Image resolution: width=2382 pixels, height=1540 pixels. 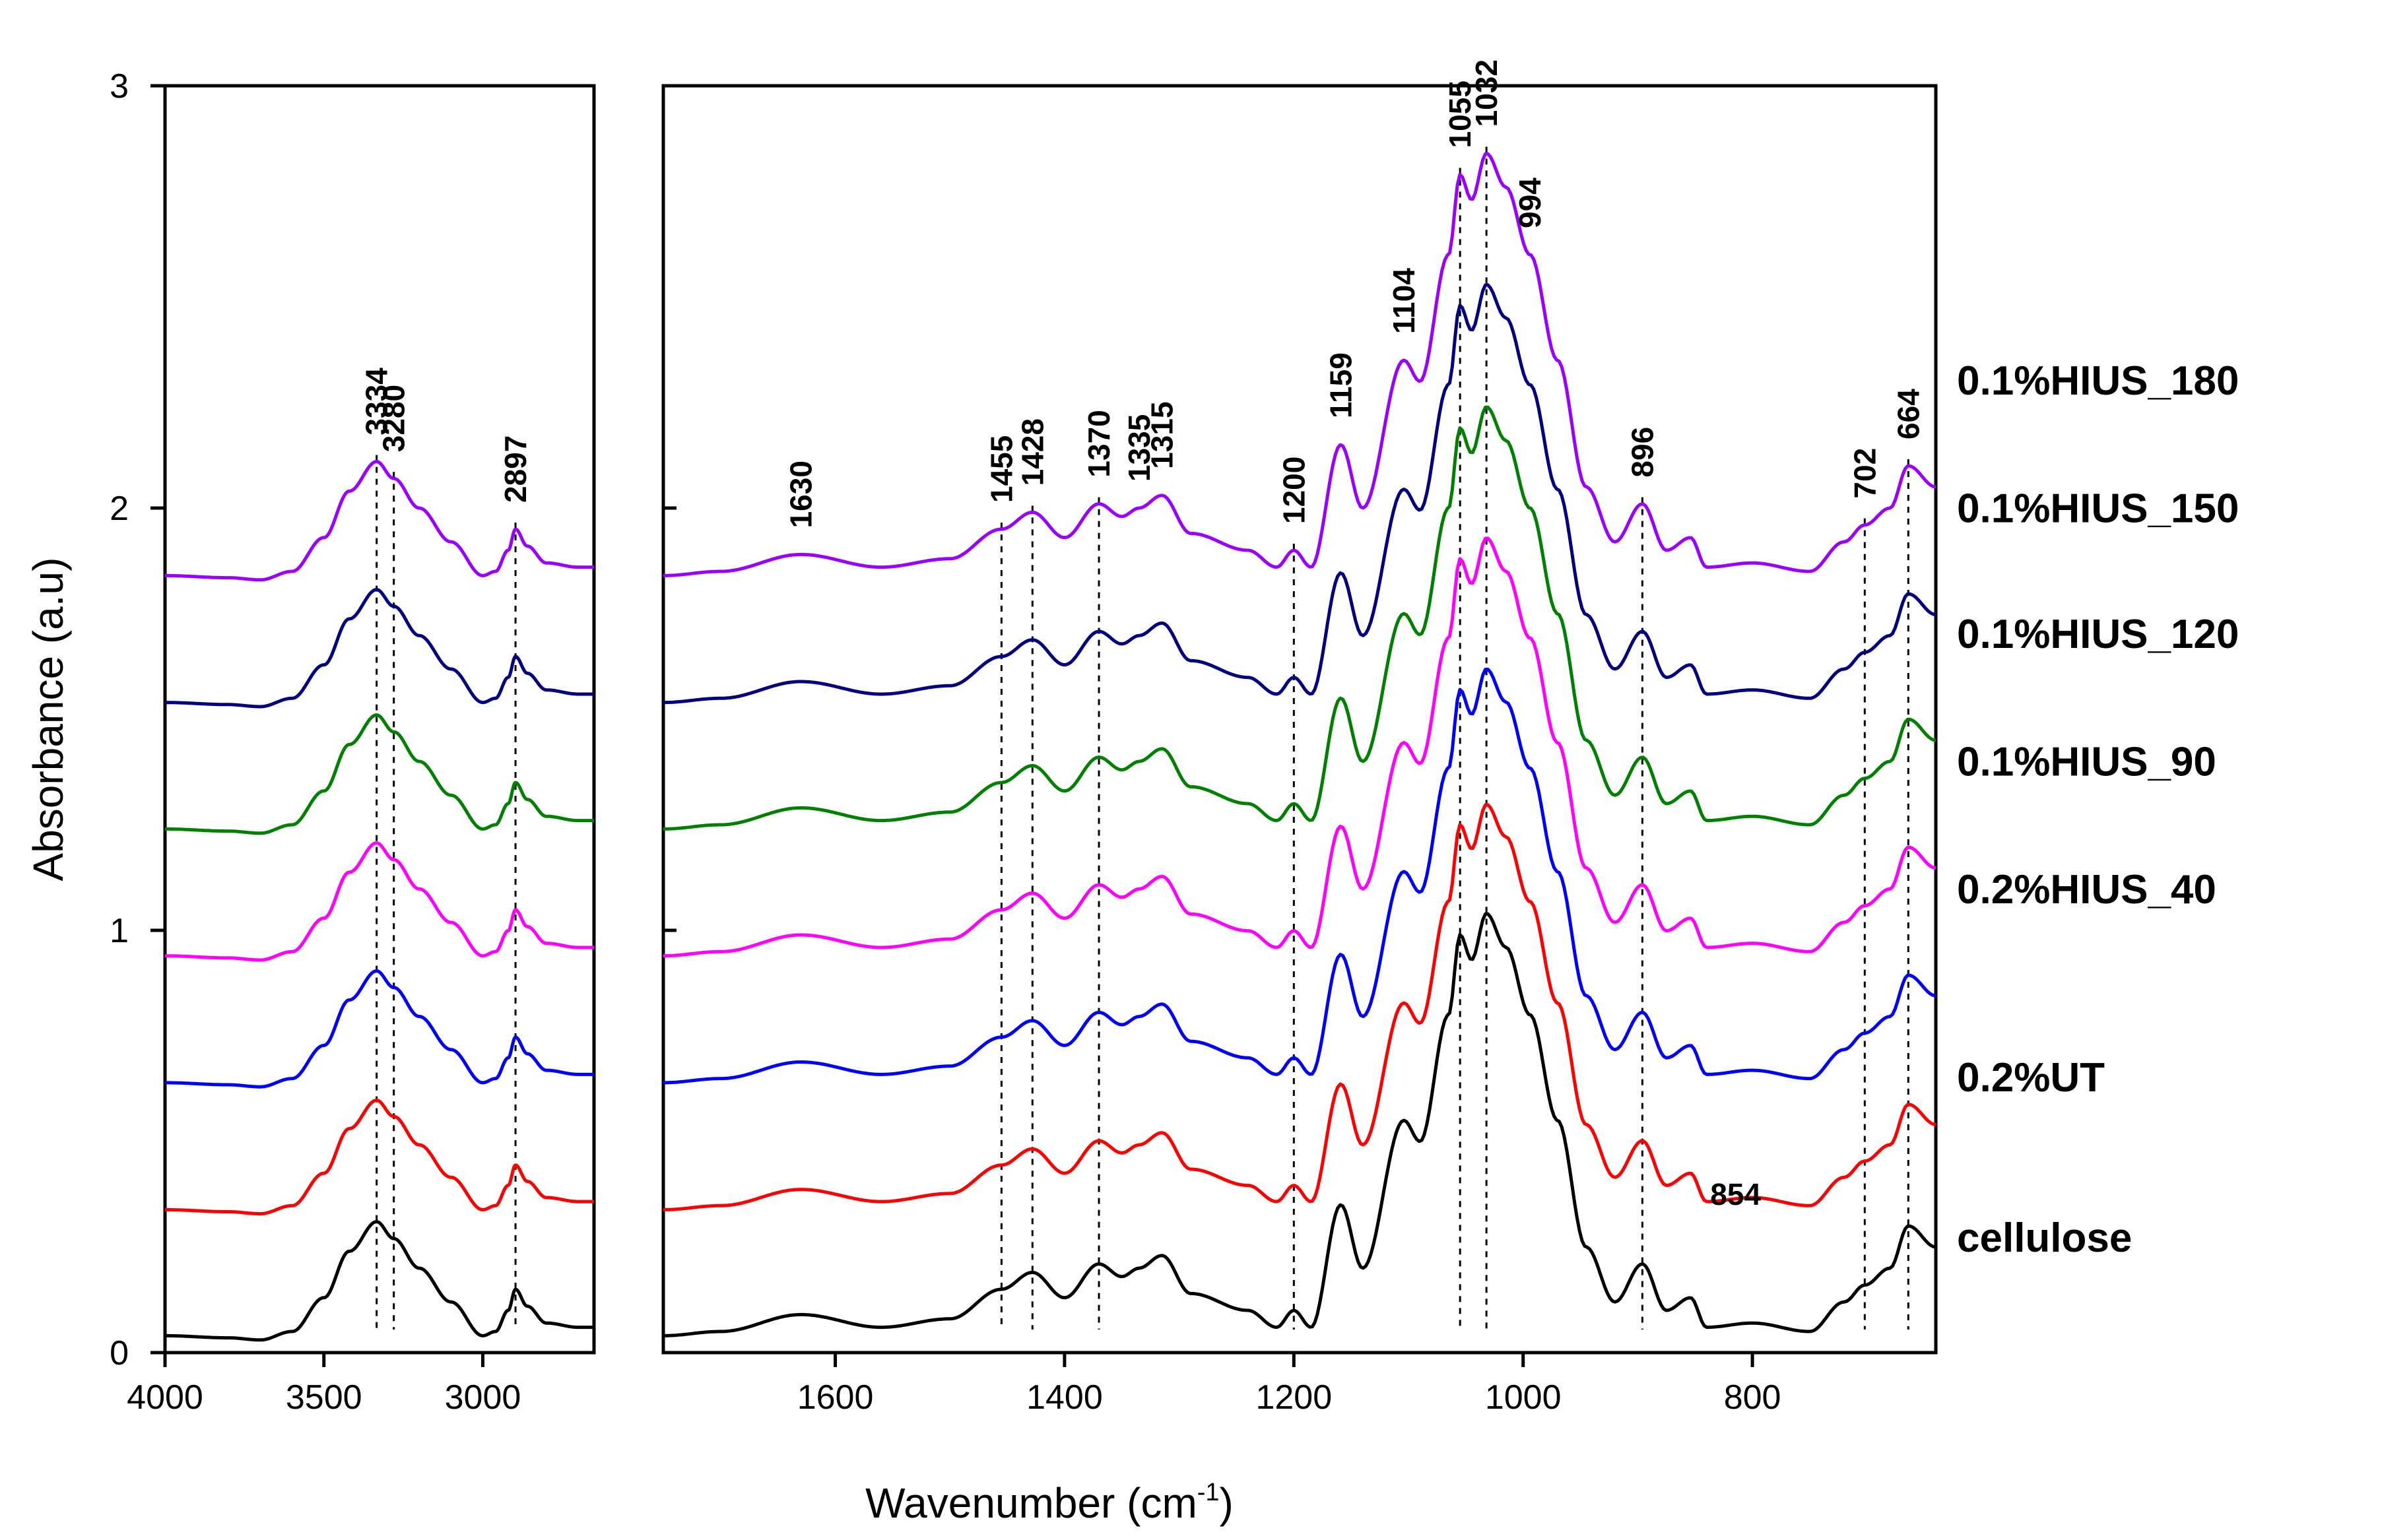 I want to click on y-axis-title: Absorbance (a.u), so click(x=48, y=720).